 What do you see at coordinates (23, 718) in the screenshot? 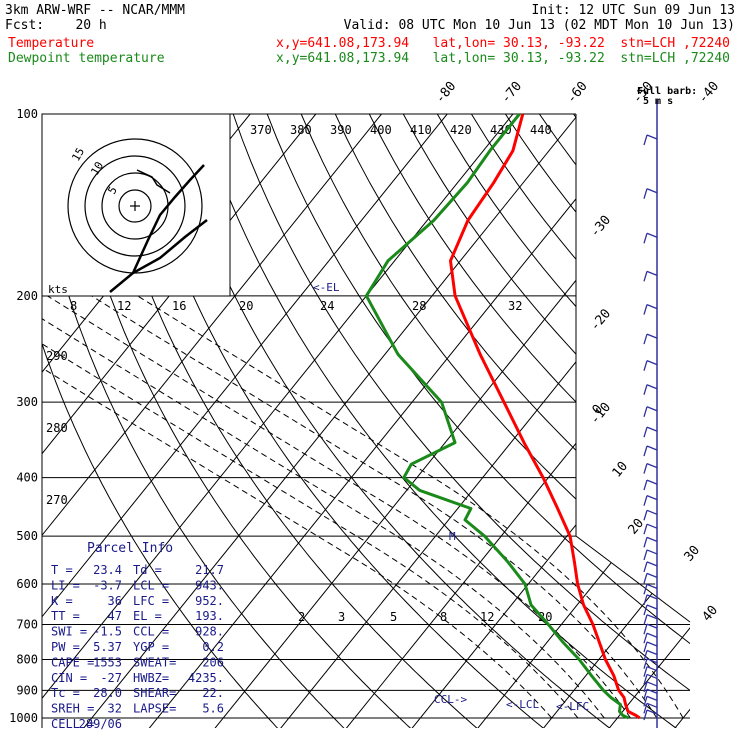
I see `pressure-tick-label: 1000` at bounding box center [23, 718].